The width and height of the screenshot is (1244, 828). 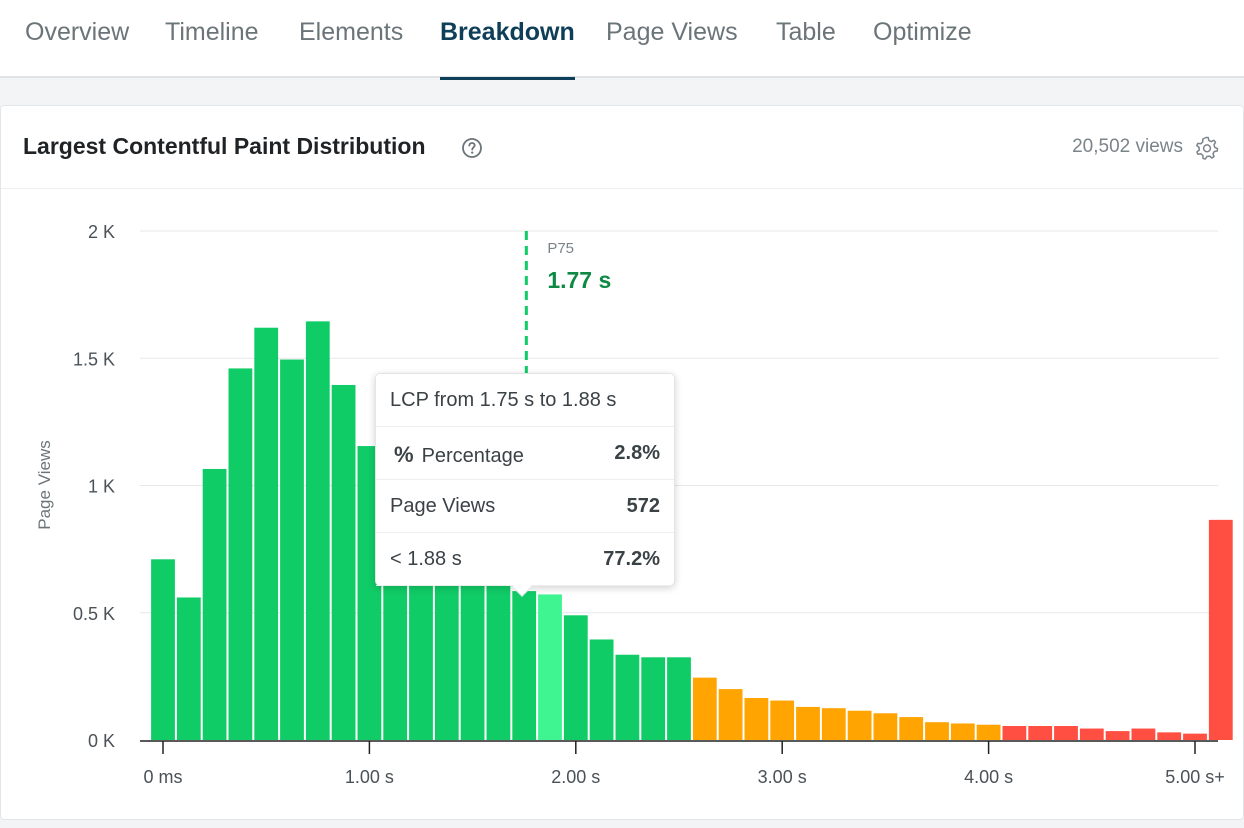 What do you see at coordinates (579, 280) in the screenshot?
I see `p75-value: 1.77 s` at bounding box center [579, 280].